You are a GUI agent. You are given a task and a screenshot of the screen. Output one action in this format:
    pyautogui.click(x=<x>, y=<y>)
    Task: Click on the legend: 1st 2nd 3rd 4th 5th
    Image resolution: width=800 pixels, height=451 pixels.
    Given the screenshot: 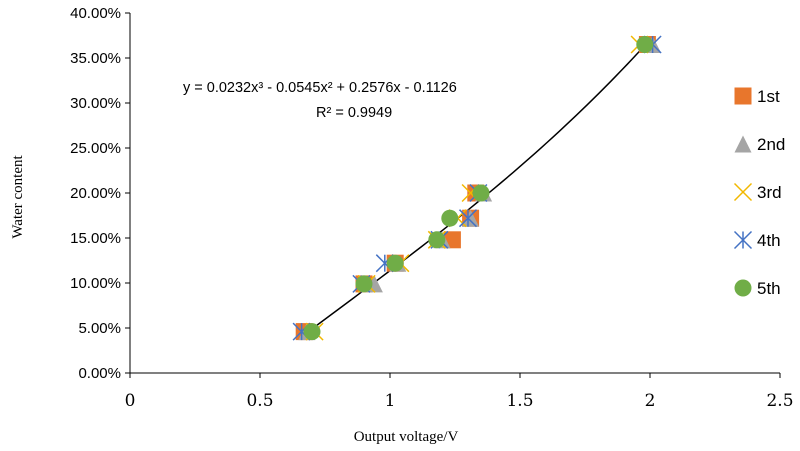 What is the action you would take?
    pyautogui.click(x=759, y=192)
    